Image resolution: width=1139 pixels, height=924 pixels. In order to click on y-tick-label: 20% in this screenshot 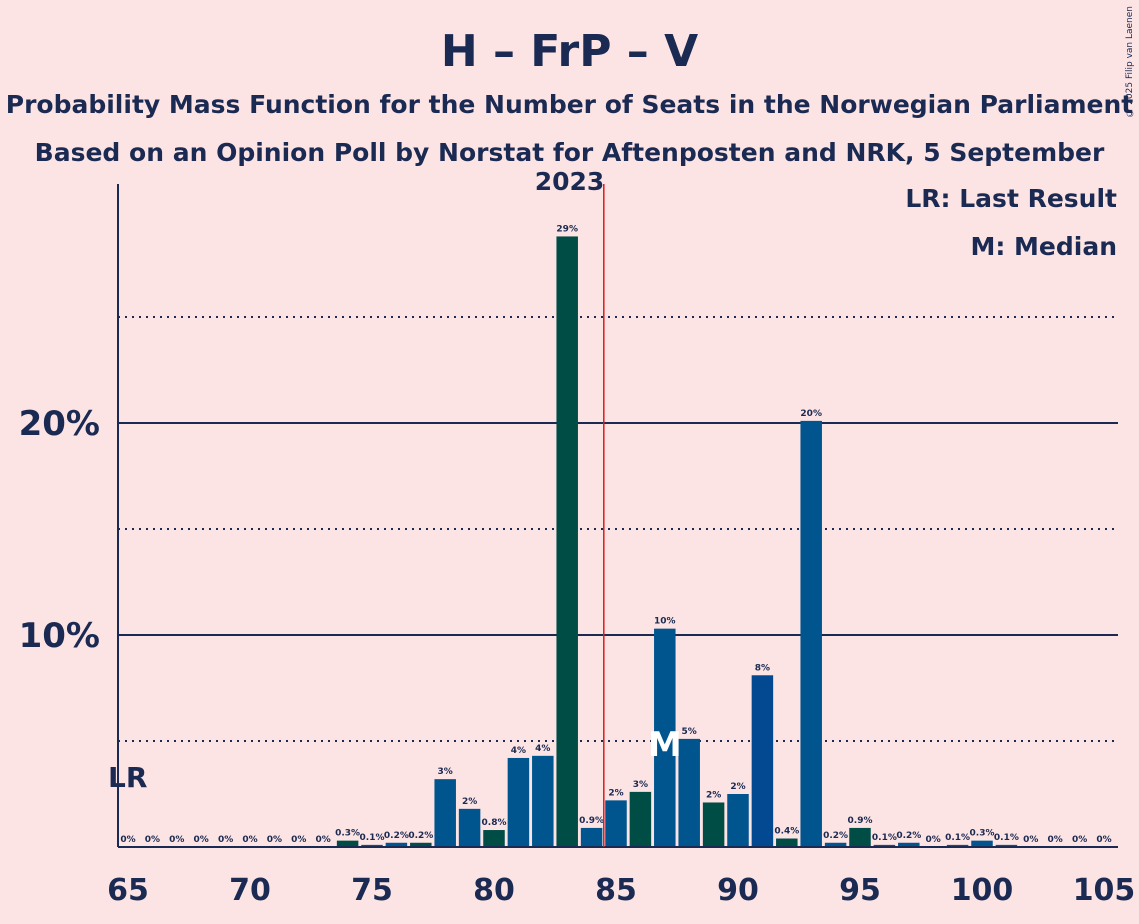, I will do `click(59, 424)`.